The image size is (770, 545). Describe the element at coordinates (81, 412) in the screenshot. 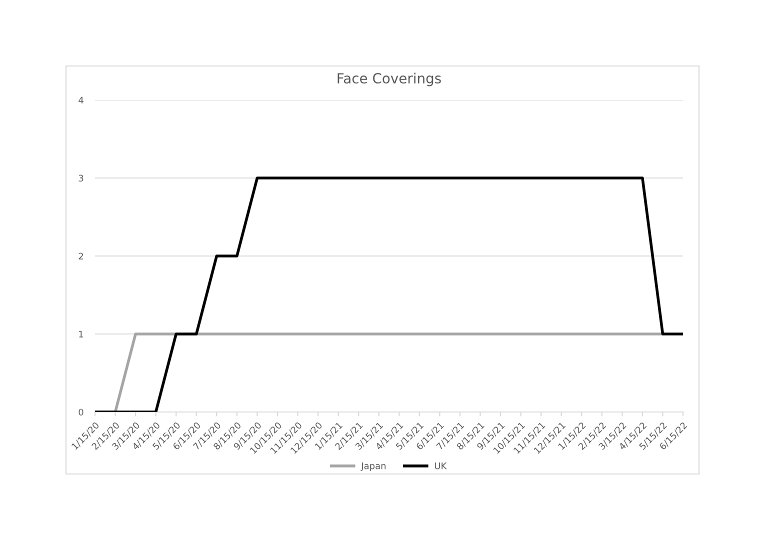

I see `y-tick-label: 0` at that location.